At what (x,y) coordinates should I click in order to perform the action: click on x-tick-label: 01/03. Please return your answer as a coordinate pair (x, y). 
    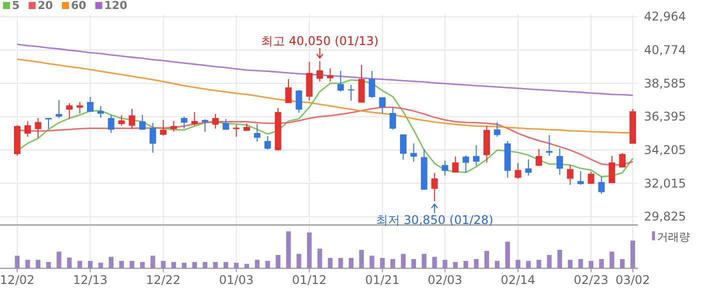
    Looking at the image, I should click on (236, 280).